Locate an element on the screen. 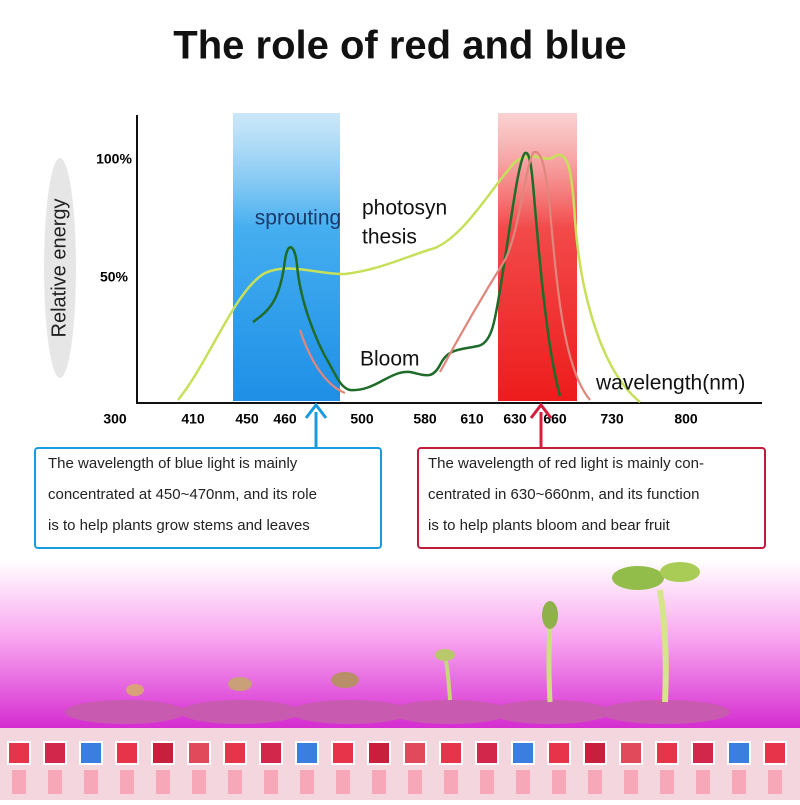 The image size is (800, 805). x-tick-label: 300 is located at coordinates (115, 419).